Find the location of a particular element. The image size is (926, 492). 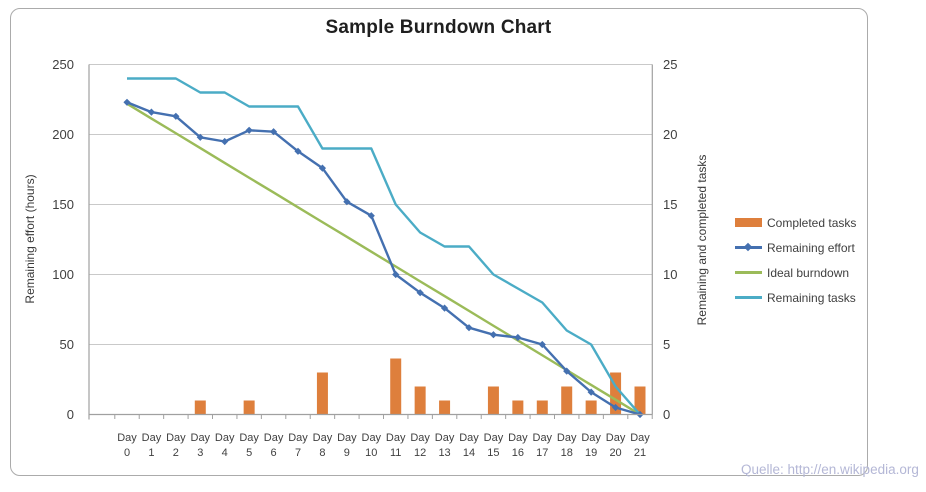

left-axis-tick-label: 150 is located at coordinates (63, 204).